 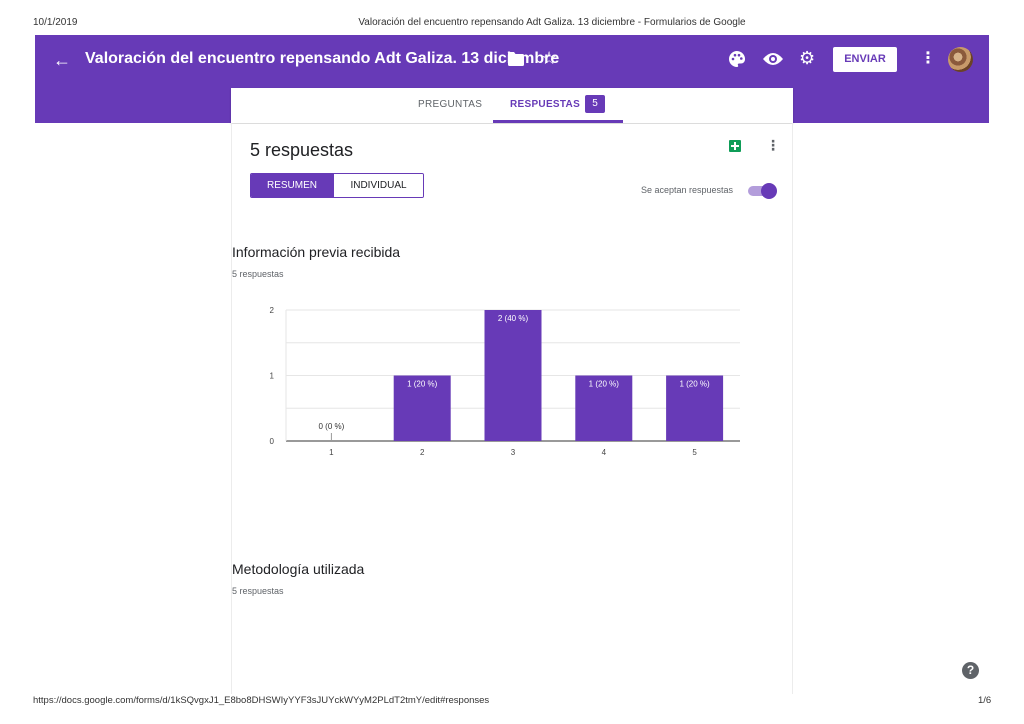 What do you see at coordinates (604, 452) in the screenshot?
I see `x-tick-label: 4` at bounding box center [604, 452].